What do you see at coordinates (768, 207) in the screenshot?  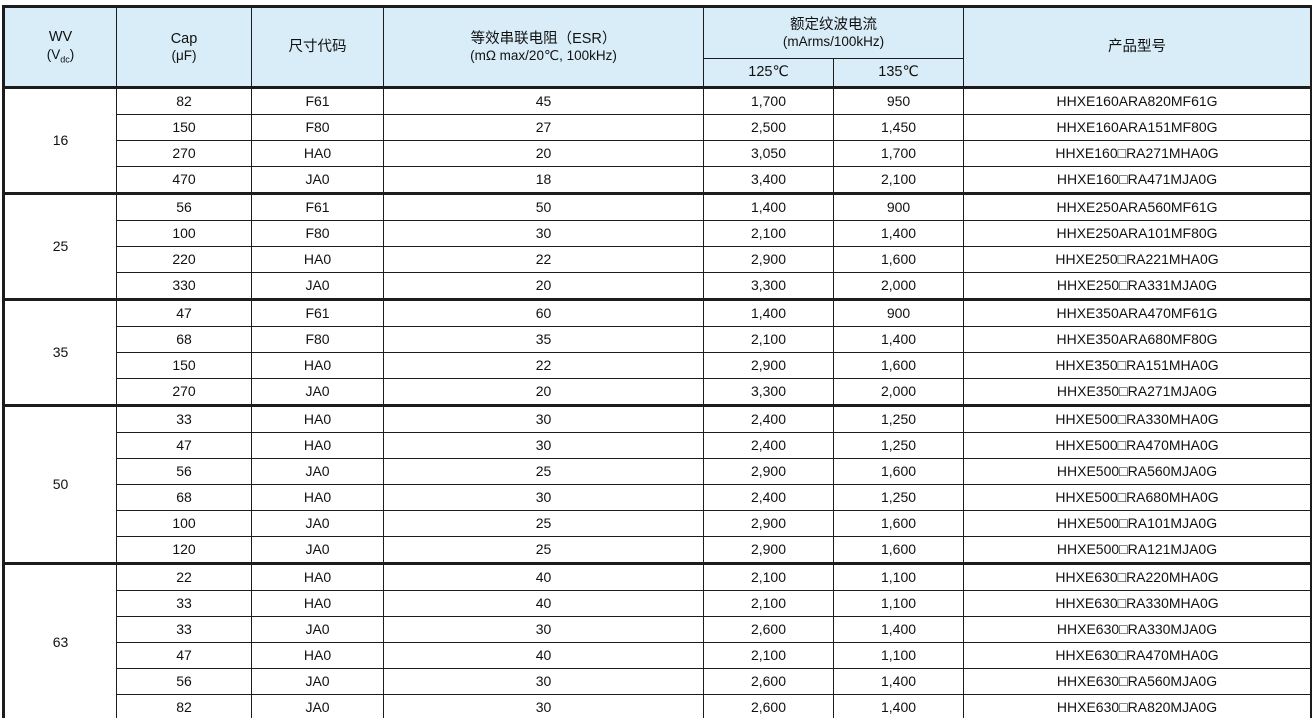 I see `ripple-125-cell: 1,400` at bounding box center [768, 207].